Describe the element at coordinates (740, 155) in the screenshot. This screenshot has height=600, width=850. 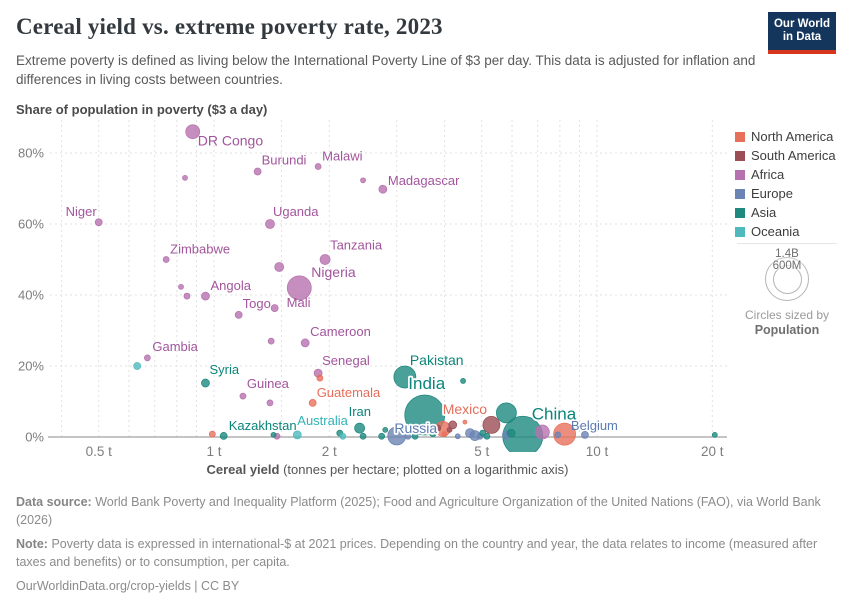
I see `legend-swatch-south_america` at that location.